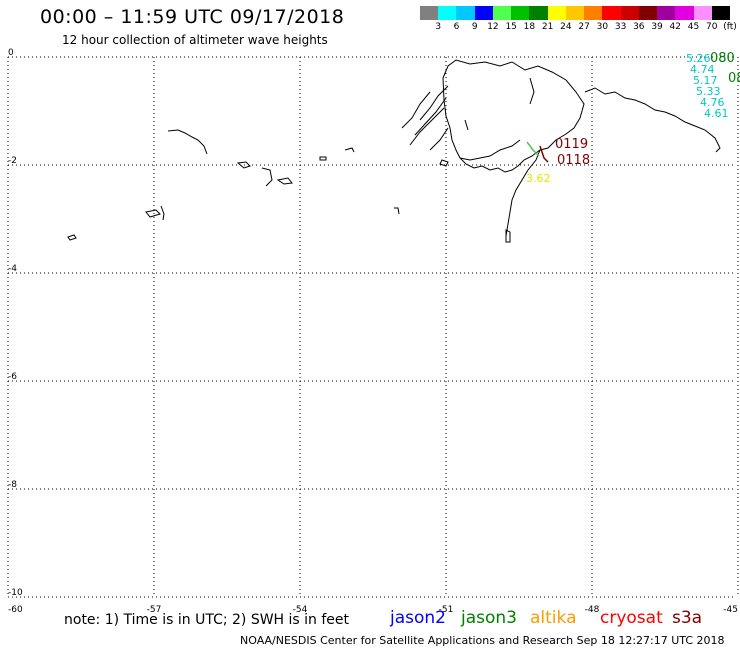 The width and height of the screenshot is (740, 650). What do you see at coordinates (529, 27) in the screenshot?
I see `color-scale-label: 18` at bounding box center [529, 27].